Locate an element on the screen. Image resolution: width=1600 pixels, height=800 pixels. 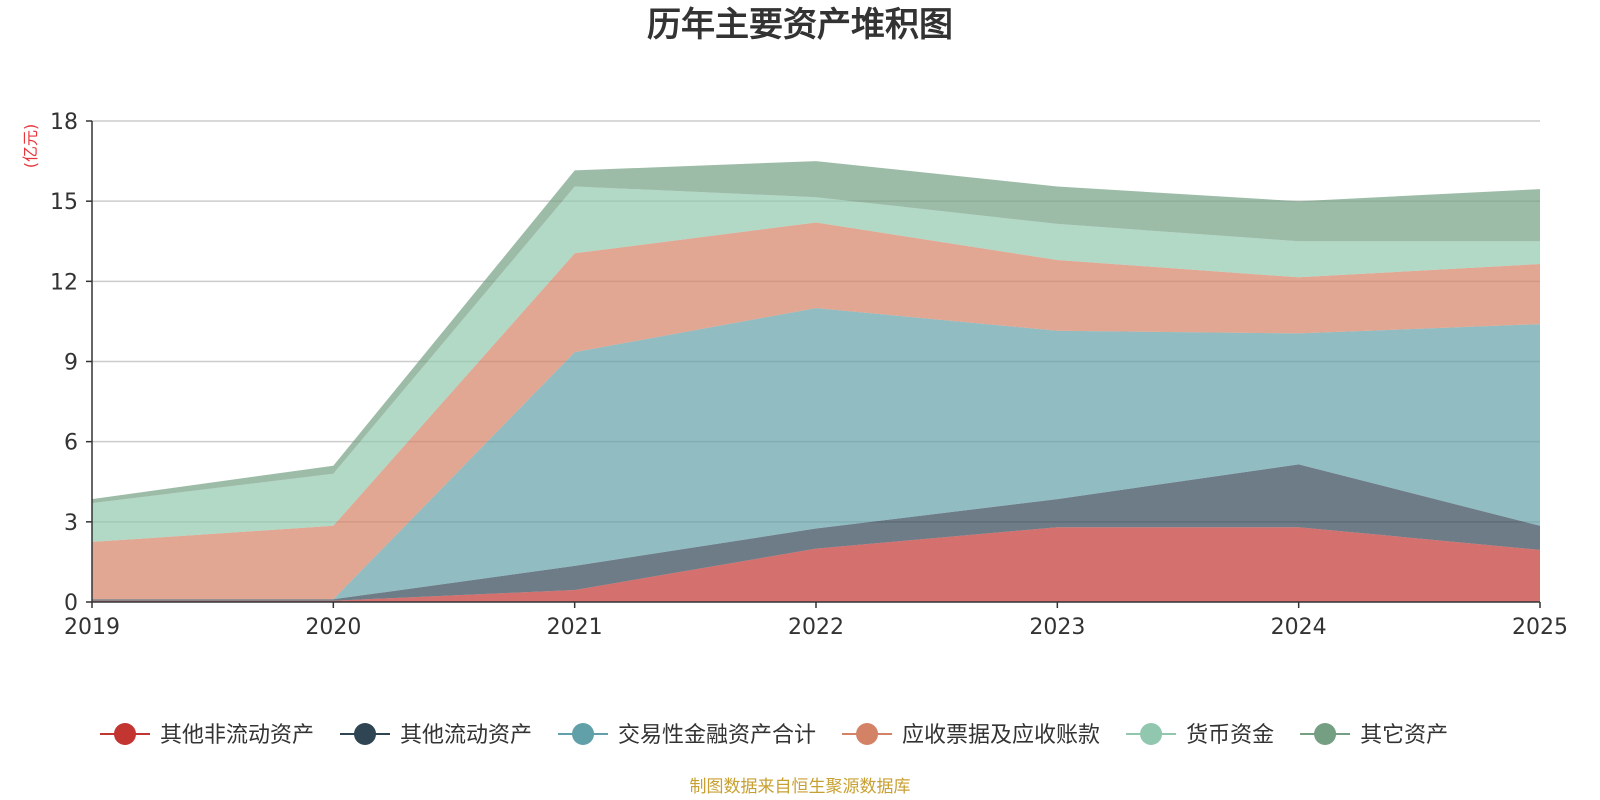
legend-item-1: 其他非流动资产 is located at coordinates (207, 735).